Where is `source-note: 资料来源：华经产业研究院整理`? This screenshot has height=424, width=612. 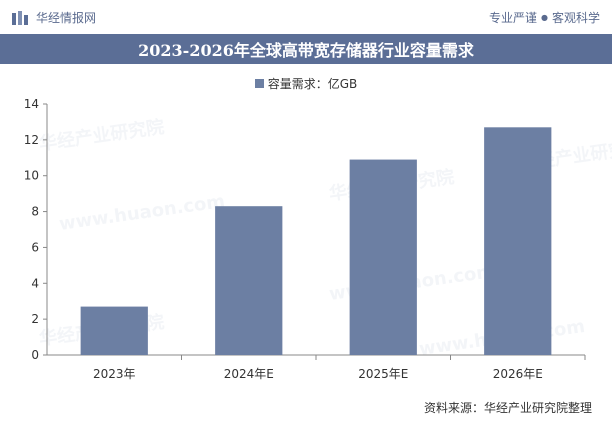
source-note: 资料来源：华经产业研究院整理 is located at coordinates (507, 408).